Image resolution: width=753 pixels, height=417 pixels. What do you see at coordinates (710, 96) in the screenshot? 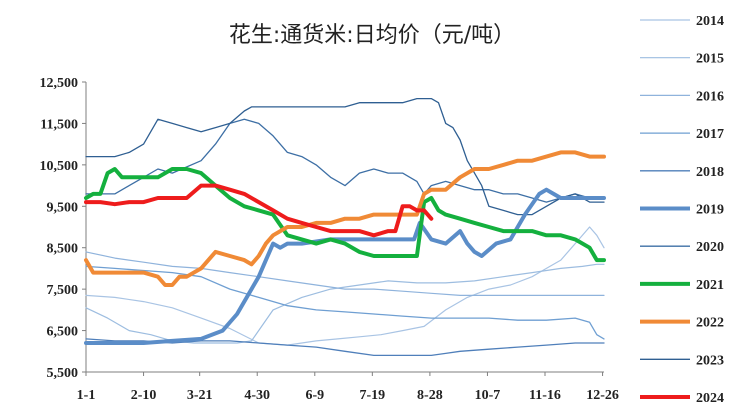
I see `legend-label-2016: 2016` at bounding box center [710, 96].